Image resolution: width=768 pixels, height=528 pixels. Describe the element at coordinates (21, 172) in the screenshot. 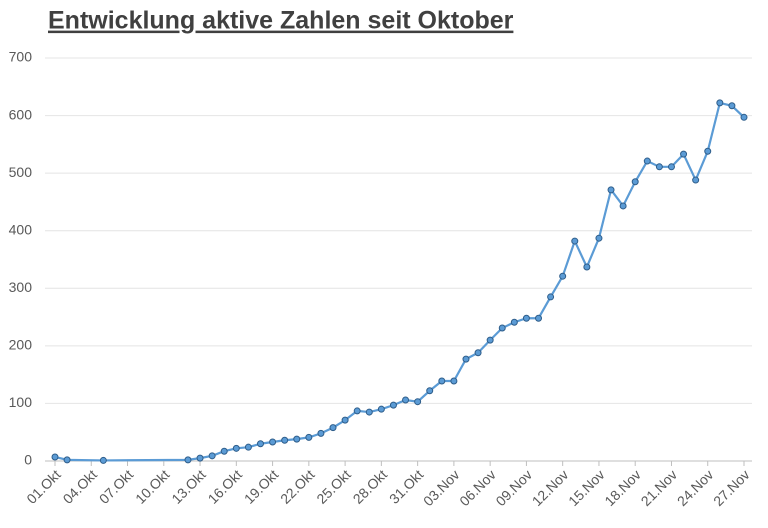

I see `y-tick-label: 500` at that location.